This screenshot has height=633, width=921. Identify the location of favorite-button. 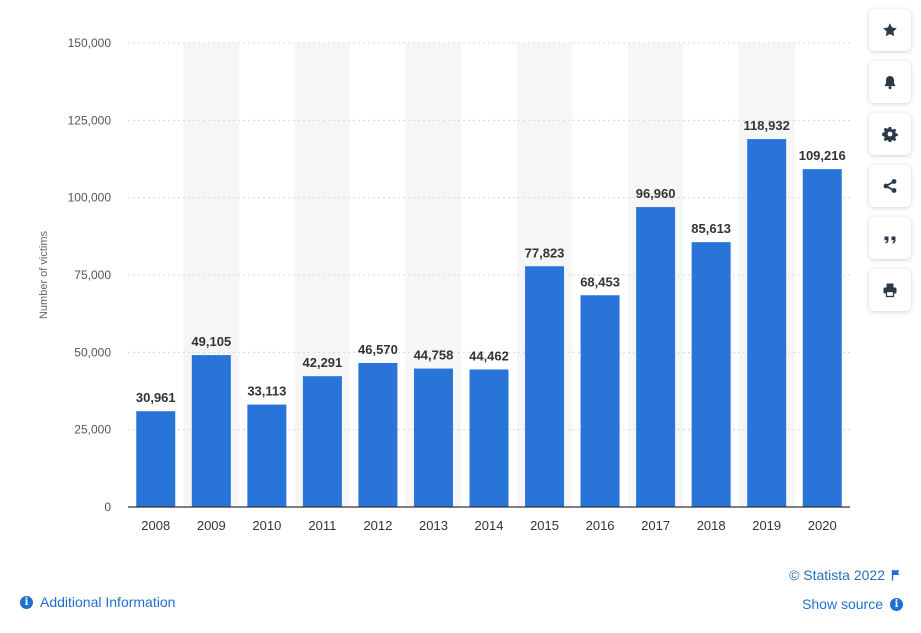
(890, 30).